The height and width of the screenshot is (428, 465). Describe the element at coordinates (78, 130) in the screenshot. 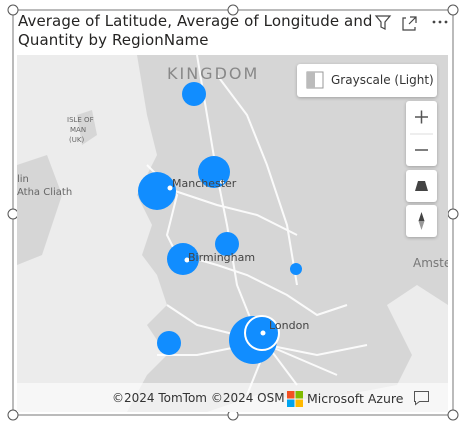

I see `map-label: MAN` at that location.